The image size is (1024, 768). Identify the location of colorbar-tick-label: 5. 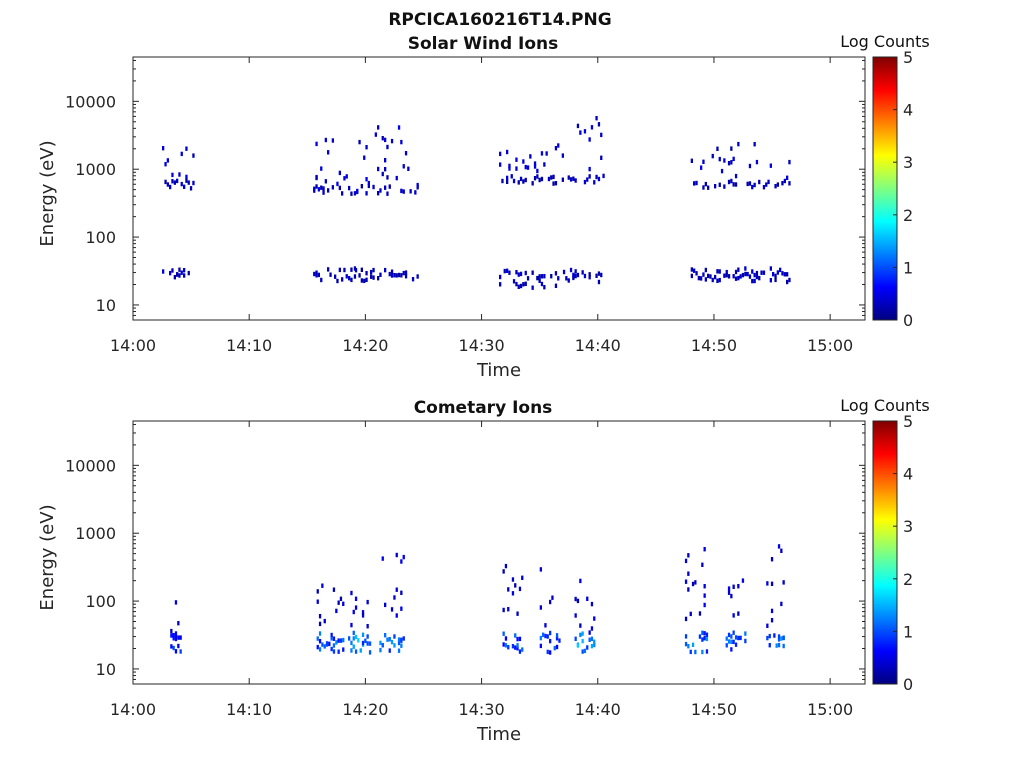
(908, 57).